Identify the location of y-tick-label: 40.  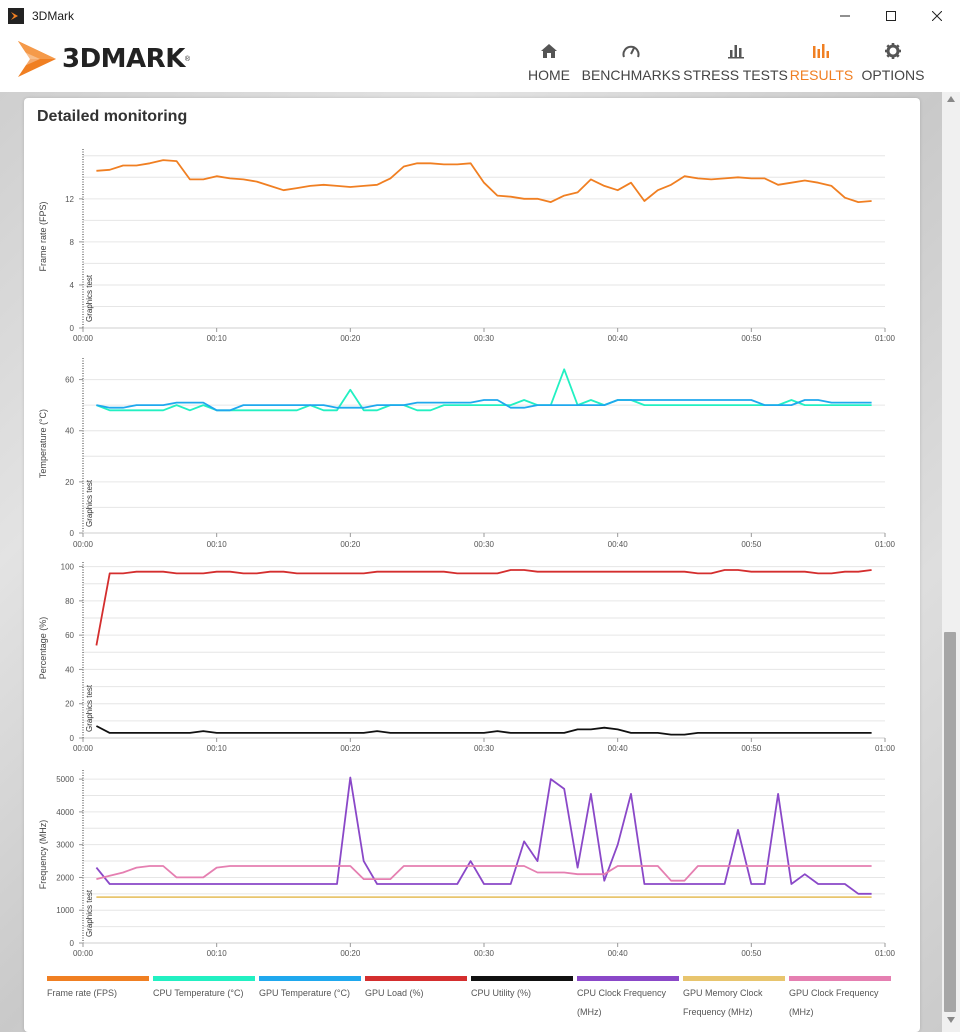
(69, 669).